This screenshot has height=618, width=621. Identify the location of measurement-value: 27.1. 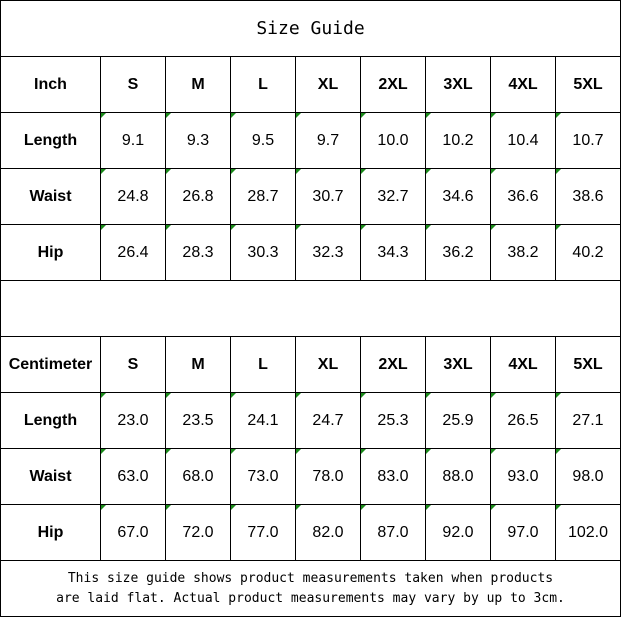
(588, 420).